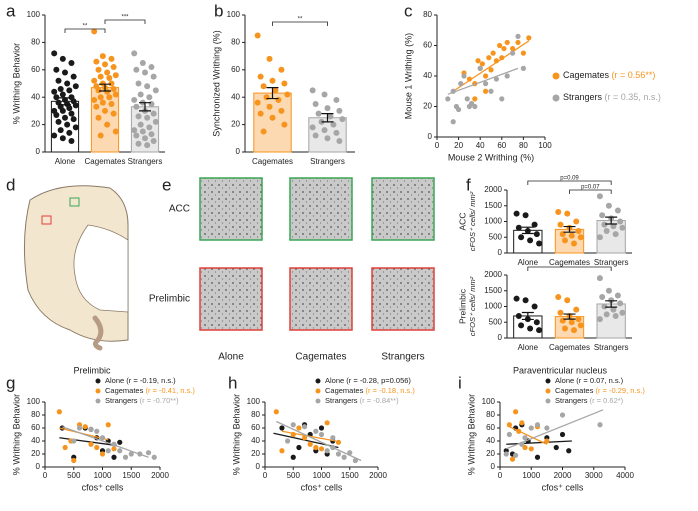 The height and width of the screenshot is (511, 698). I want to click on significance-label: p=0.07, so click(590, 188).